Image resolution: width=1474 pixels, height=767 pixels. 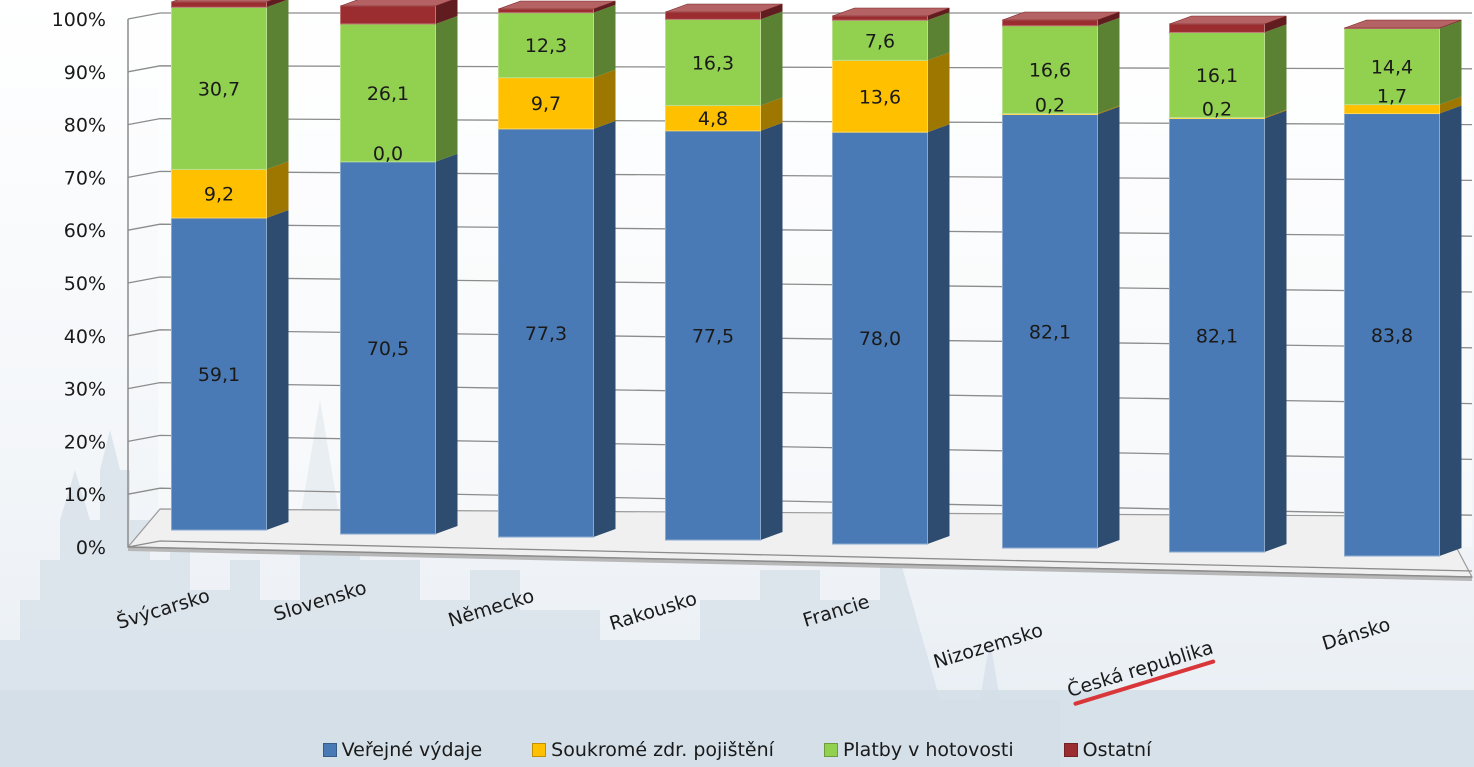 What do you see at coordinates (918, 750) in the screenshot?
I see `legend-item: Platby v hotovosti` at bounding box center [918, 750].